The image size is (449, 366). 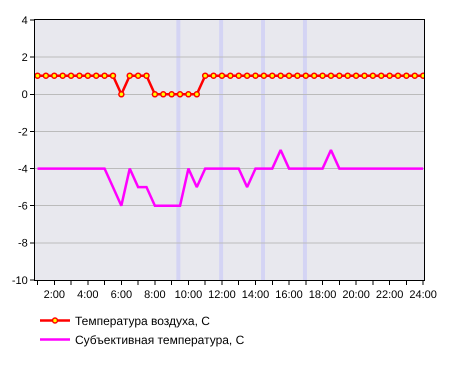 What do you see at coordinates (155, 295) in the screenshot?
I see `x-tick-label: 8:00` at bounding box center [155, 295].